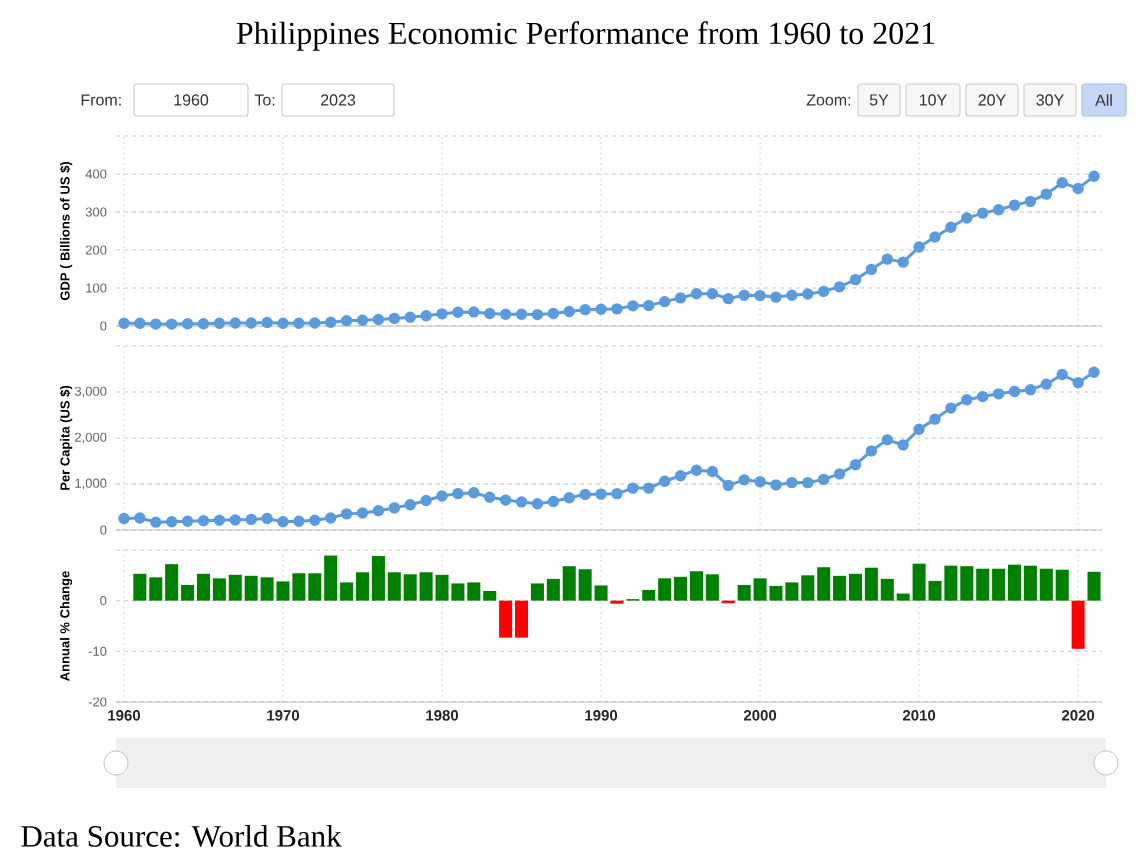  Describe the element at coordinates (585, 36) in the screenshot. I see `chart-title: Philippines Economic Performance from 1960 to 2021` at that location.